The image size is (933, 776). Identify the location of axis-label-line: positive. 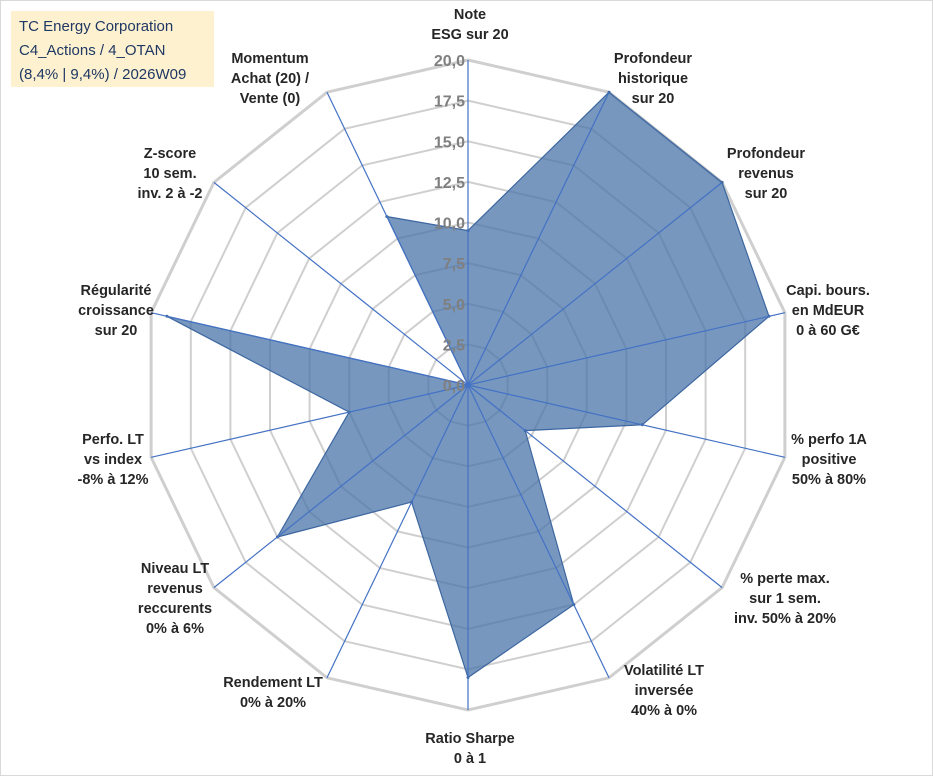
(829, 460).